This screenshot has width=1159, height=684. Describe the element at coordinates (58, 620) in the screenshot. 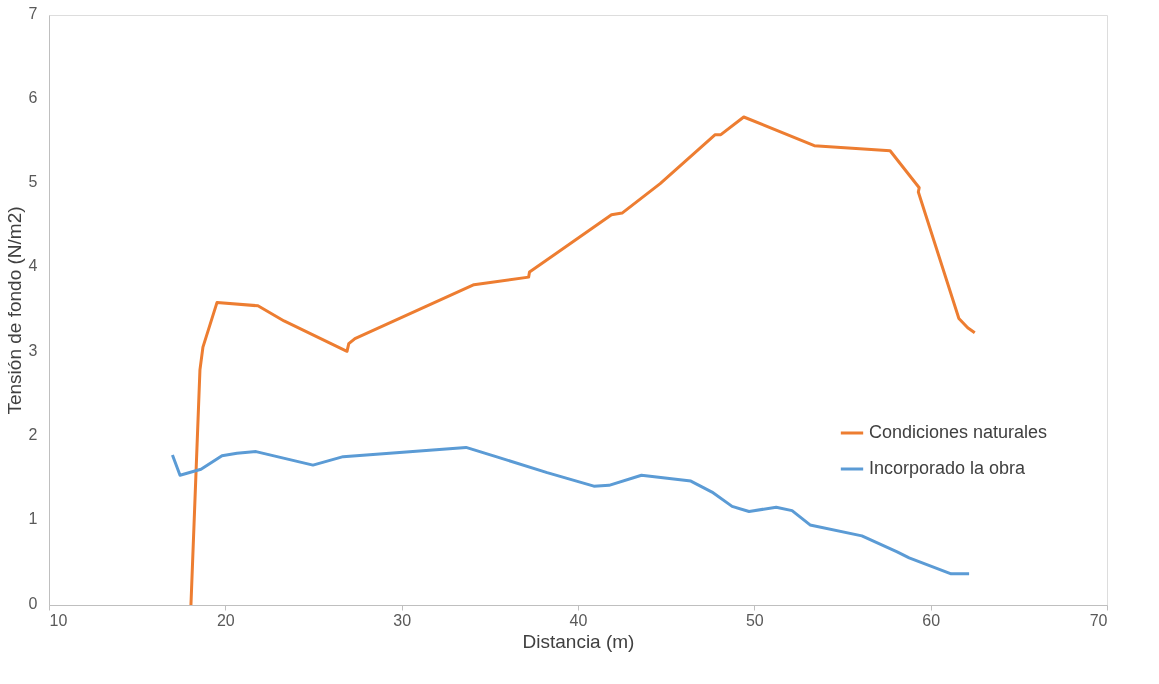

I see `x-tick-label: 10` at that location.